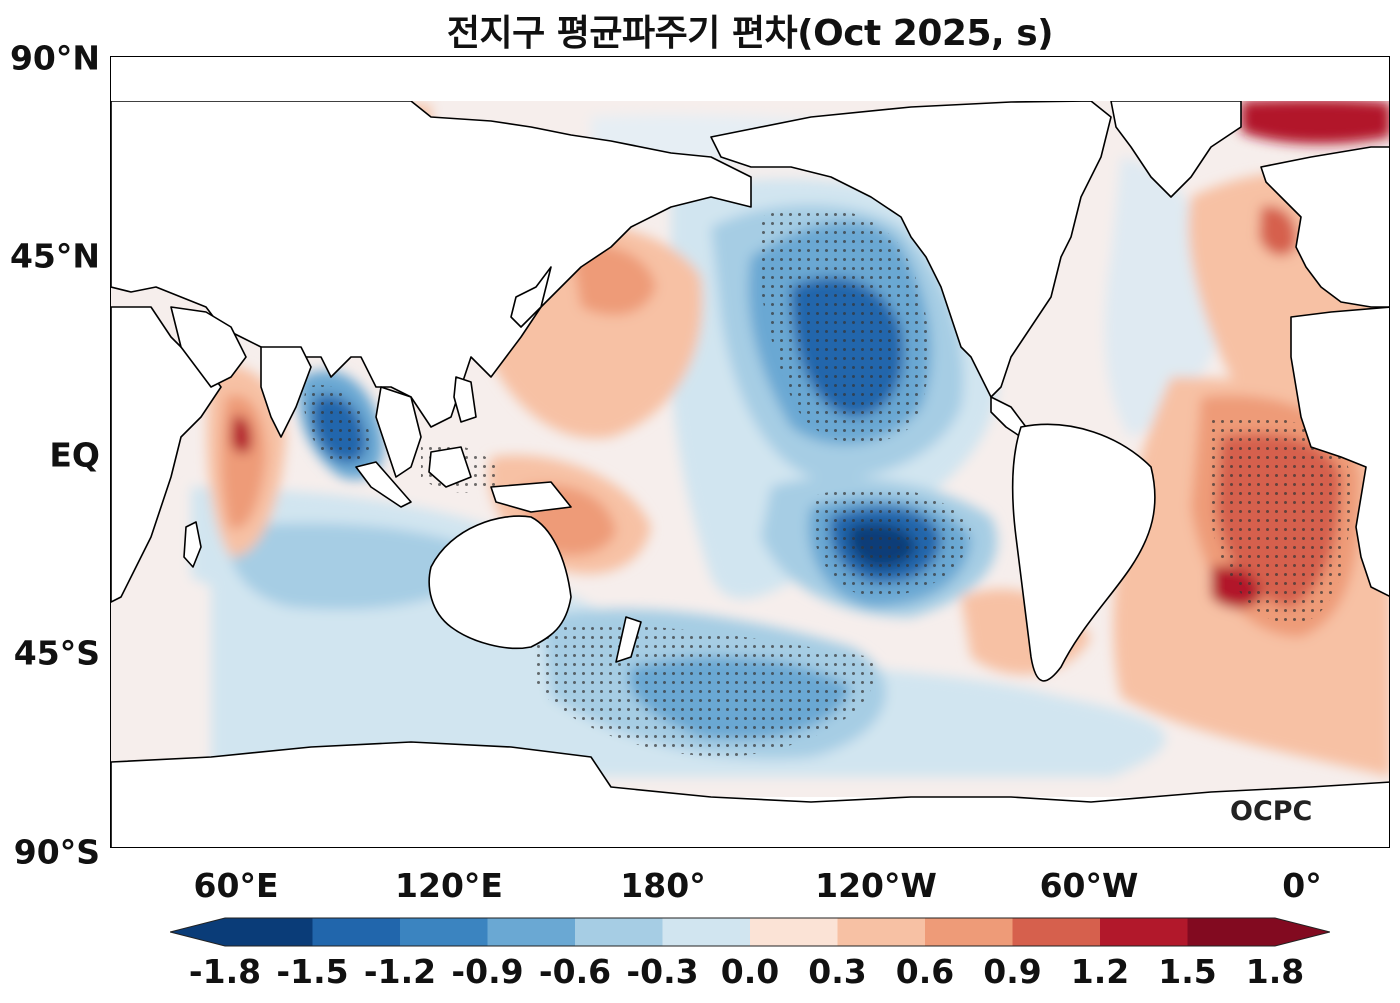 This screenshot has width=1400, height=1003. Describe the element at coordinates (449, 885) in the screenshot. I see `lon-label-120e: 120°E` at that location.